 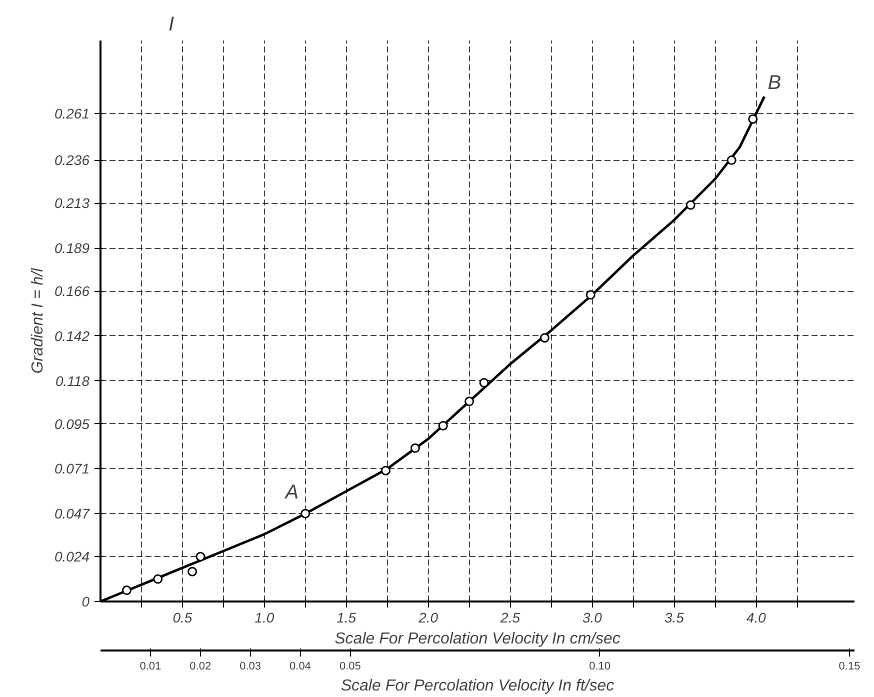 I want to click on y-axis-title: Gradient I = h/l, so click(x=37, y=321).